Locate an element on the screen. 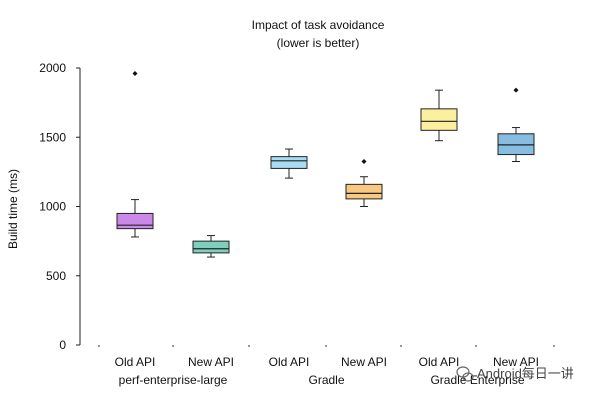  y-axis-ticks: 0 500 1000 1500 2000 is located at coordinates (59, 206).